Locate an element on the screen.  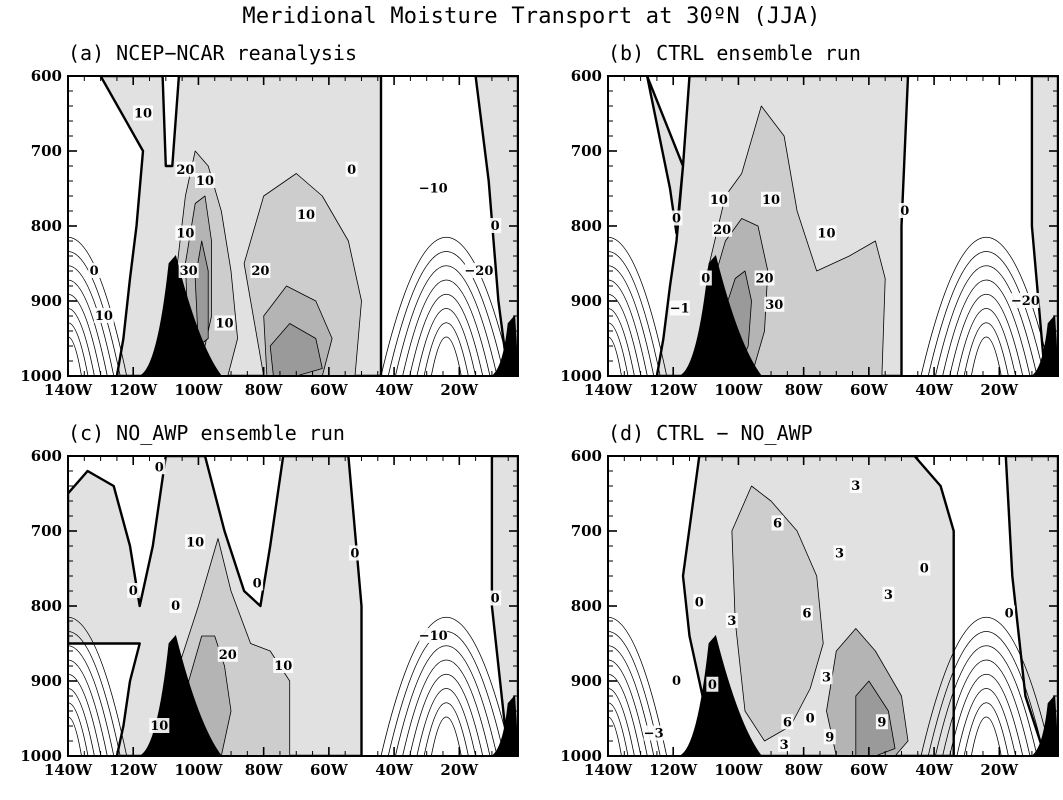
y-tick-label: 800 is located at coordinates (46, 606).